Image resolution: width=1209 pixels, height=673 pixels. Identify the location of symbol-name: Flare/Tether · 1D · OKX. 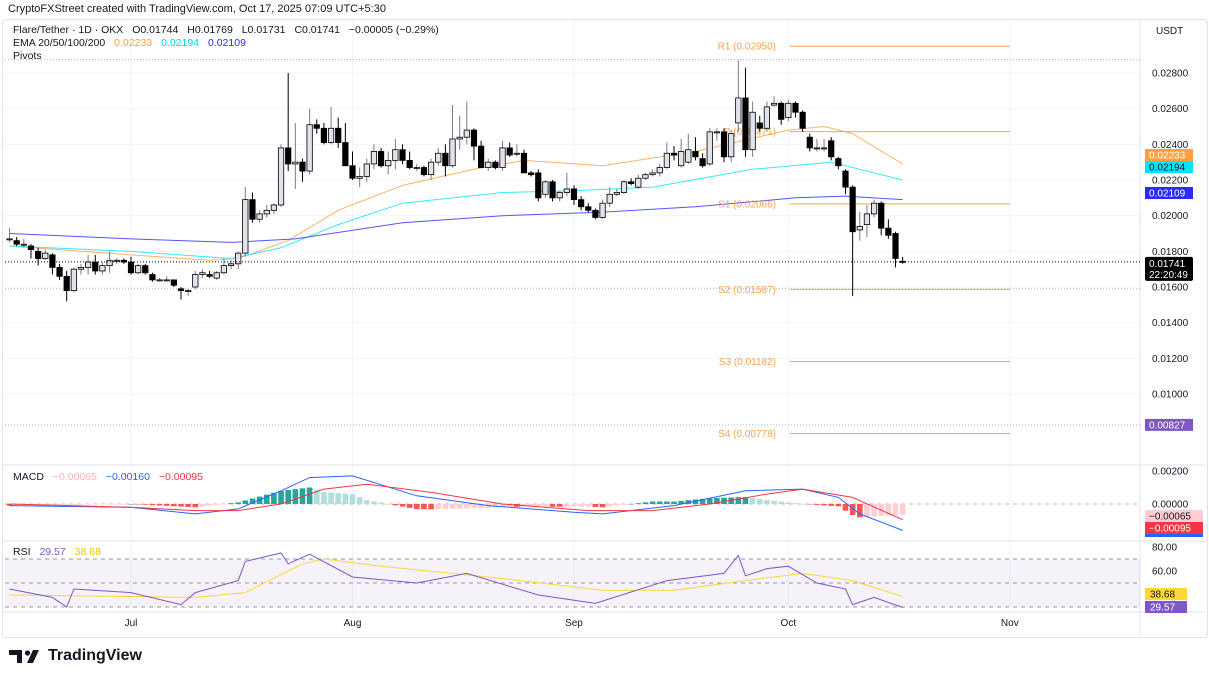
(68, 30).